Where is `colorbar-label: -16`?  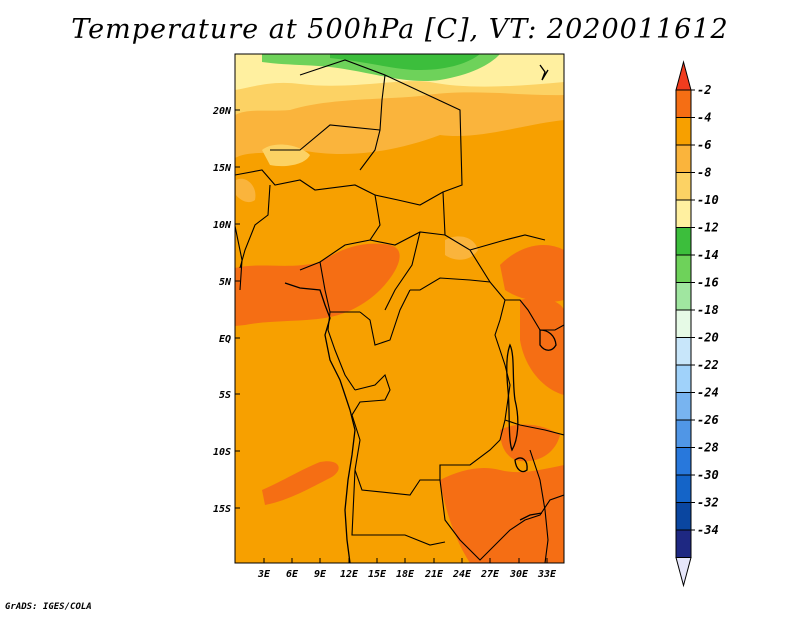 colorbar-label: -16 is located at coordinates (708, 283).